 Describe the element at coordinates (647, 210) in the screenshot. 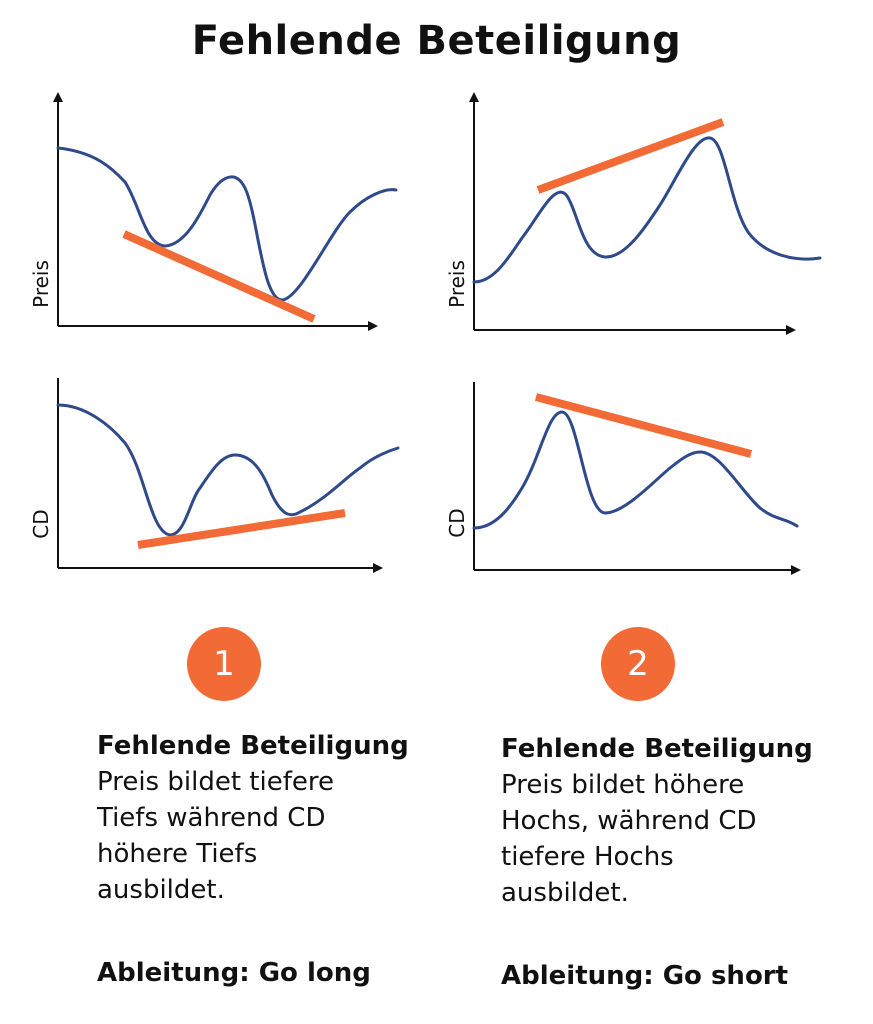

I see `panel-2-price-line` at that location.